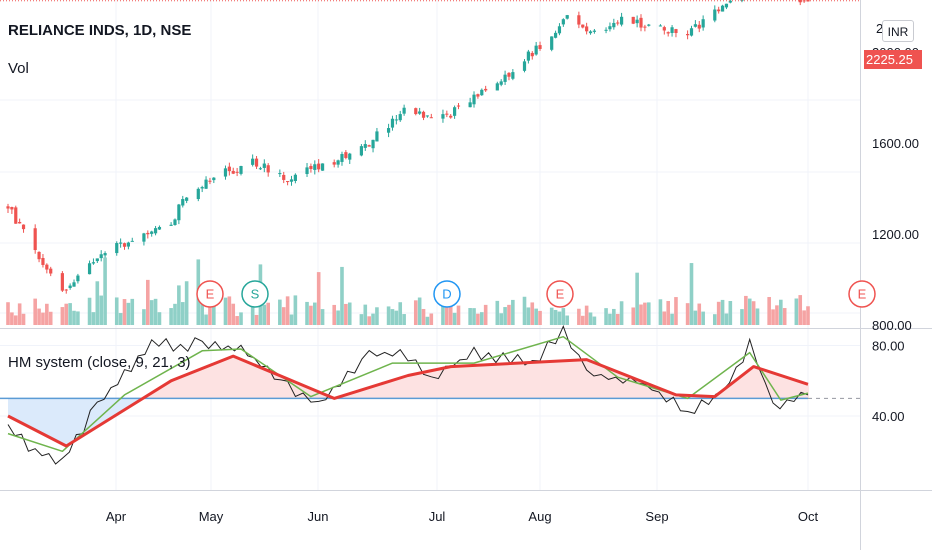 The width and height of the screenshot is (932, 555). Describe the element at coordinates (18, 68) in the screenshot. I see `volume-label: Vol` at that location.